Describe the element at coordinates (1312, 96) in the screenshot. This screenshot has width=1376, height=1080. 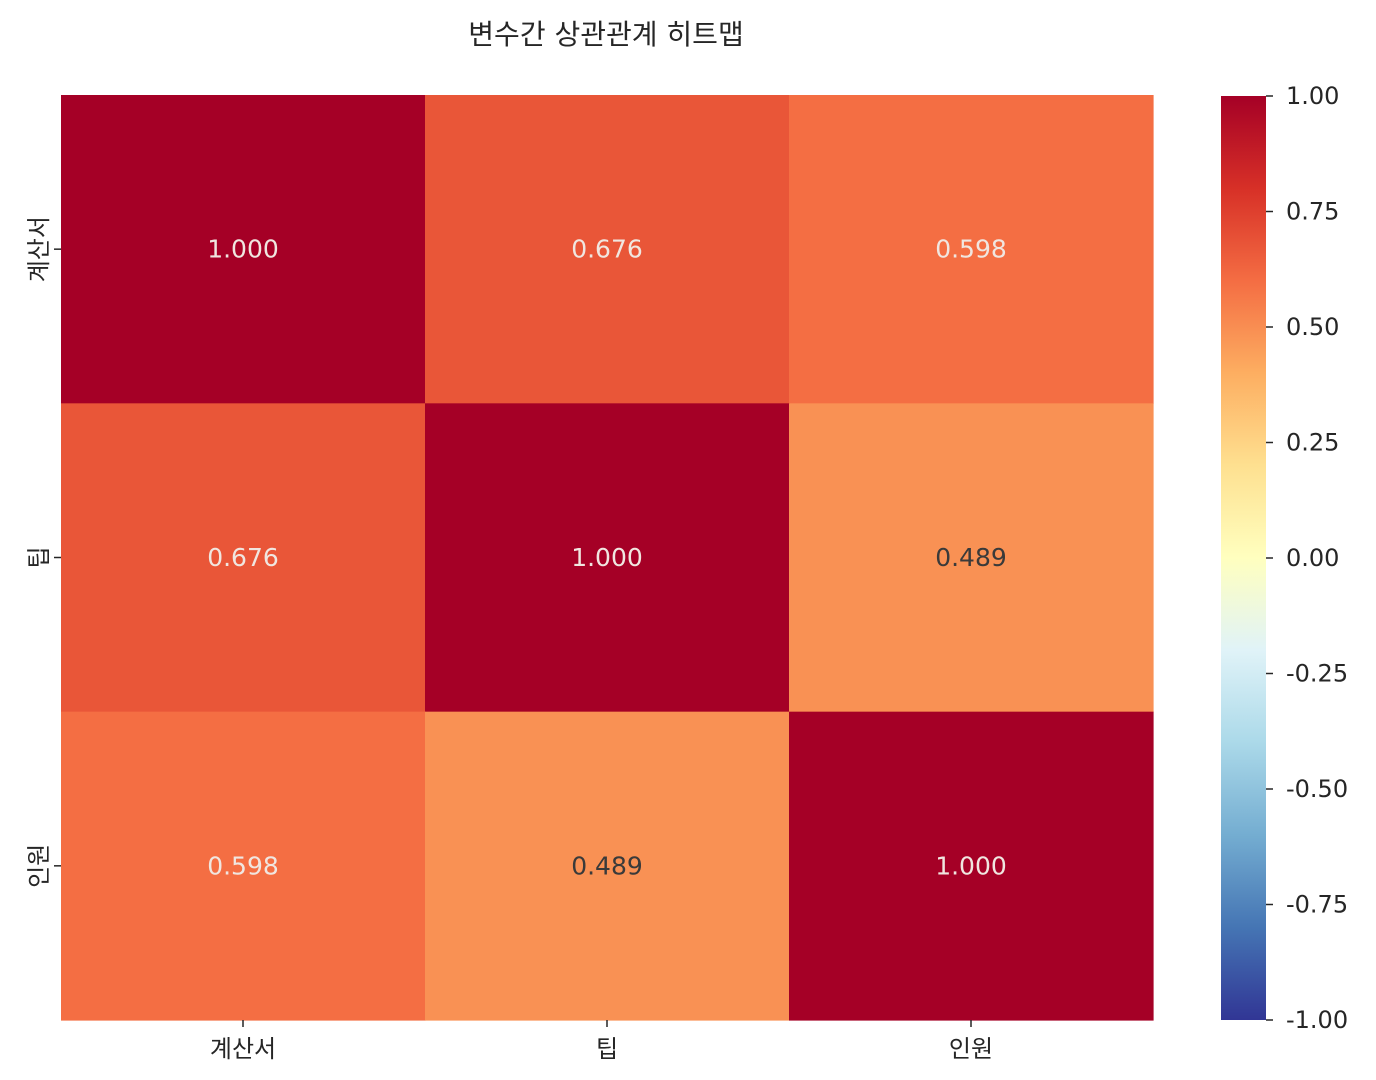
I see `colorbar-tick-label: 1.00` at that location.